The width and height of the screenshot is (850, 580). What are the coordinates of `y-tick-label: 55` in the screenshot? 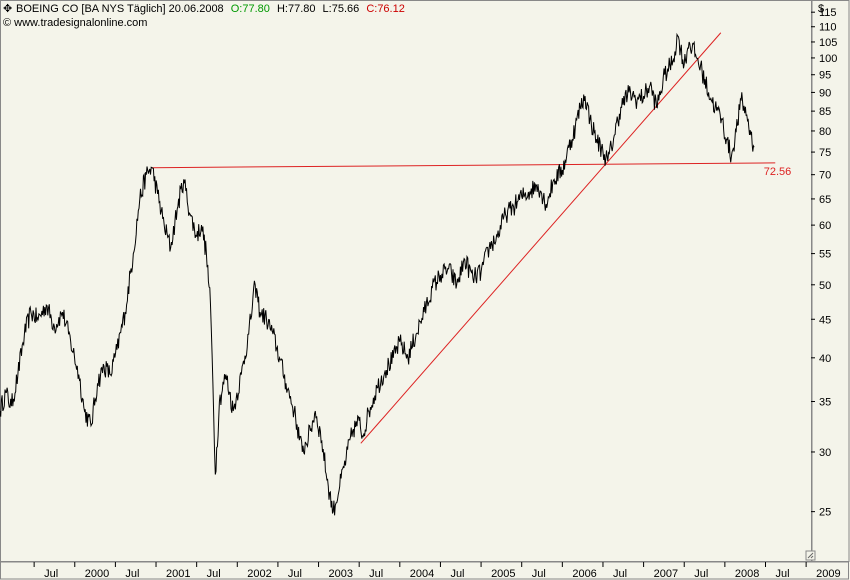 It's located at (825, 255).